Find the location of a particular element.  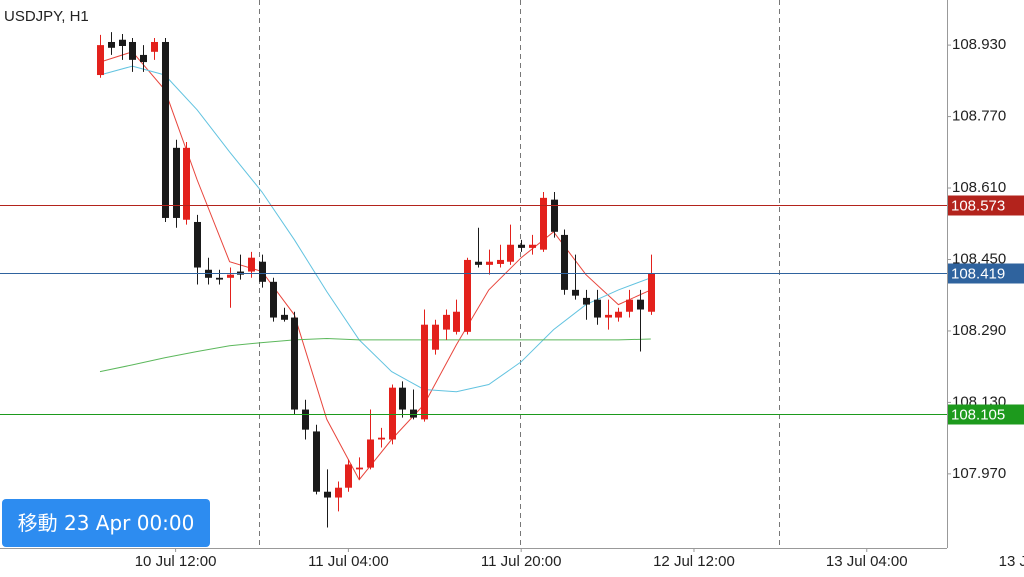

level-tag-label: 108.573 is located at coordinates (978, 205).